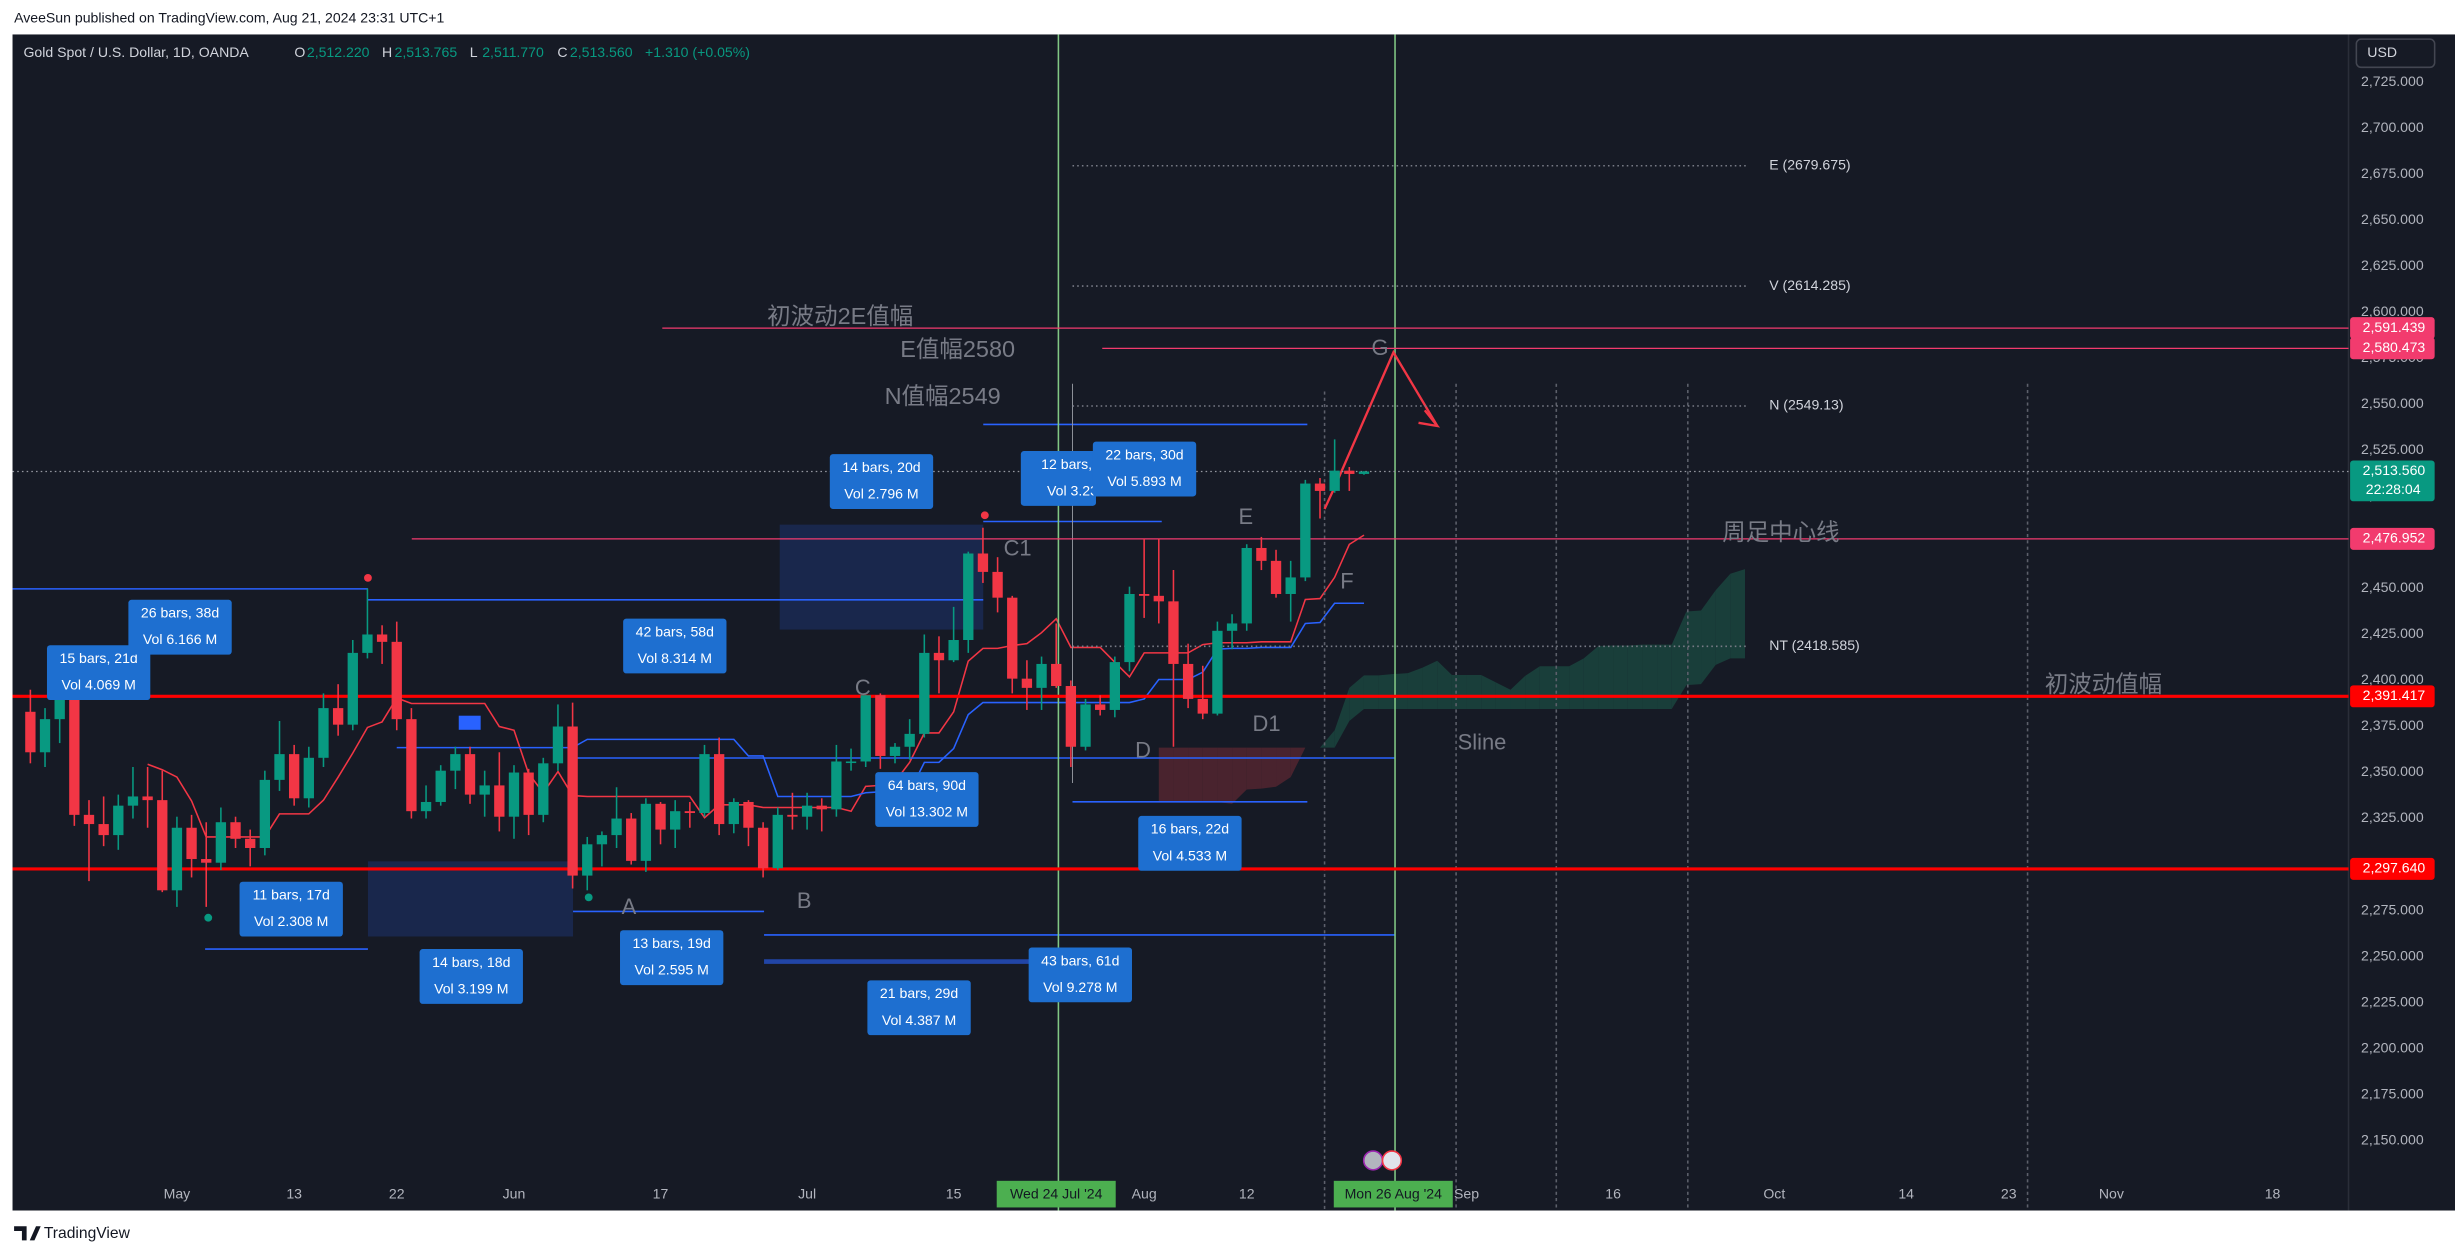 The image size is (2455, 1256). What do you see at coordinates (1144, 1194) in the screenshot?
I see `x-tick-label: Aug` at bounding box center [1144, 1194].